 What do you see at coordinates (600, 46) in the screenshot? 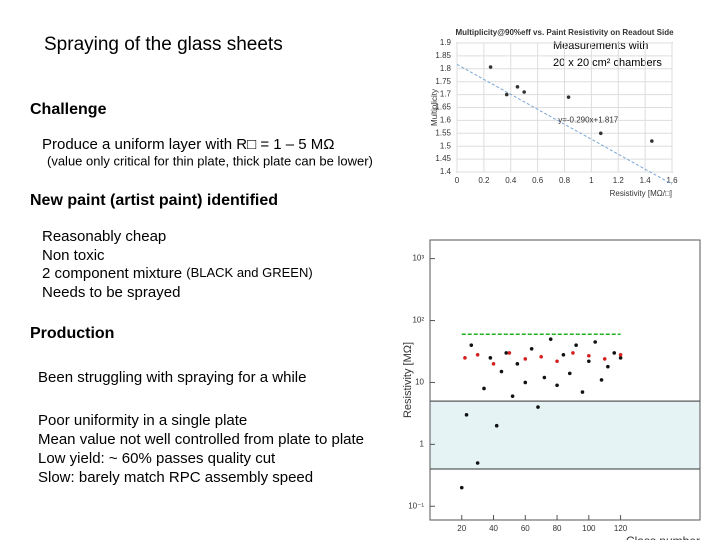
I see `note: Measurements with` at bounding box center [600, 46].